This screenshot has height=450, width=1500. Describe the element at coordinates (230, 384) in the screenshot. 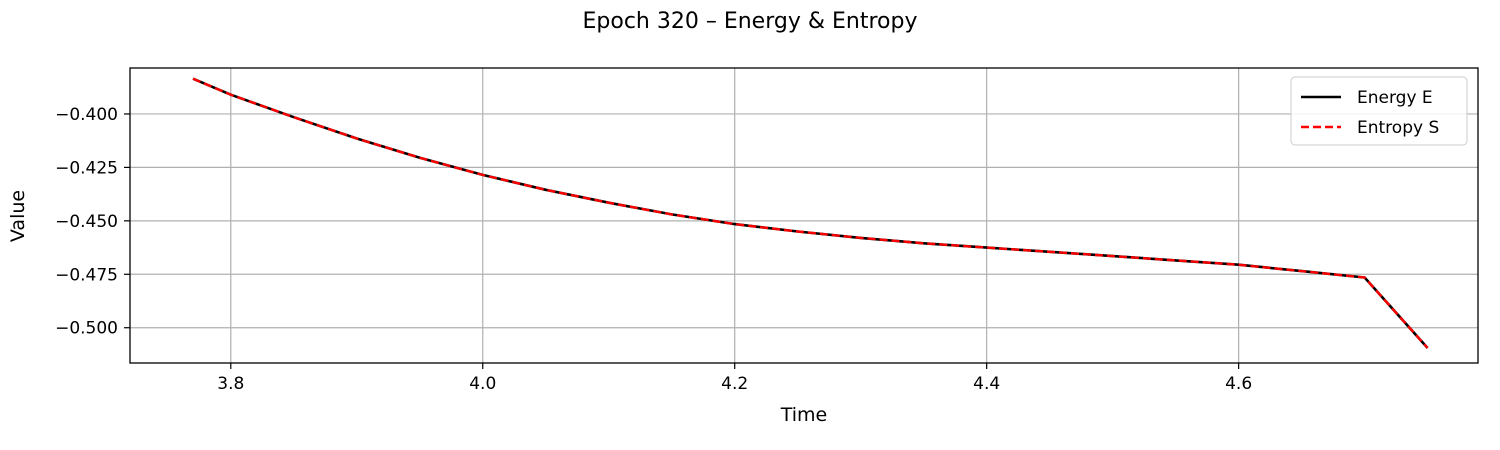

I see `x-tick-label: 3.8` at that location.